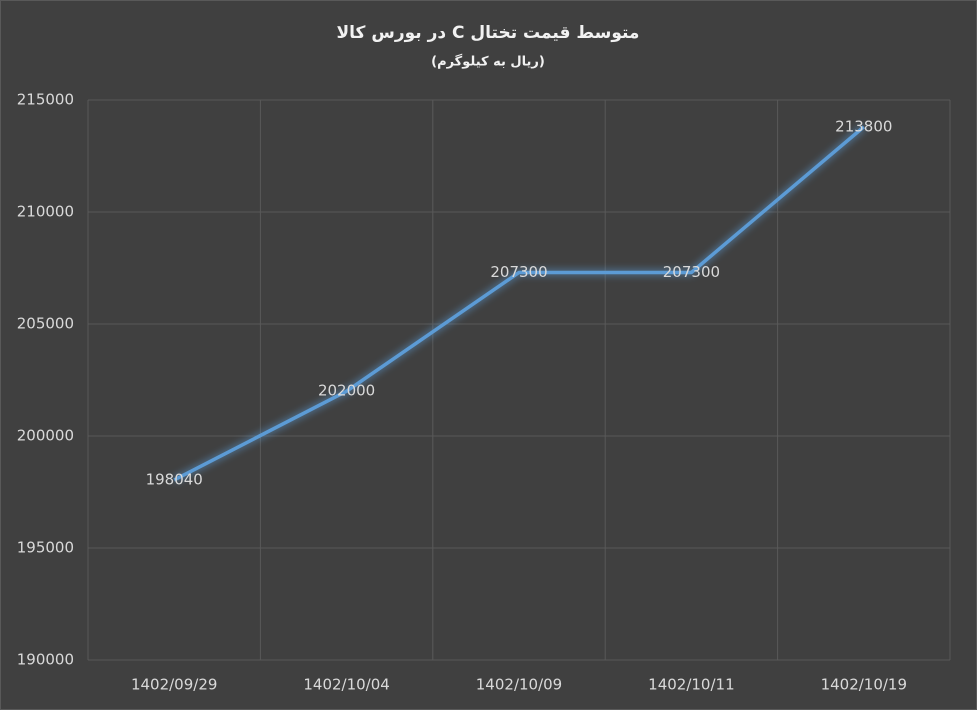  What do you see at coordinates (863, 126) in the screenshot?
I see `data-label: 213800` at bounding box center [863, 126].